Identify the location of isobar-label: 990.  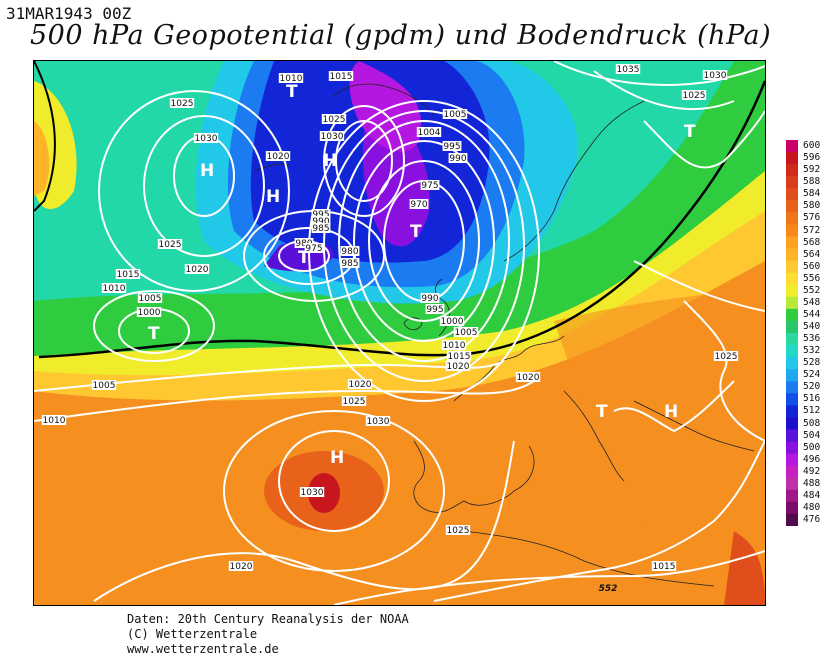
(320, 222).